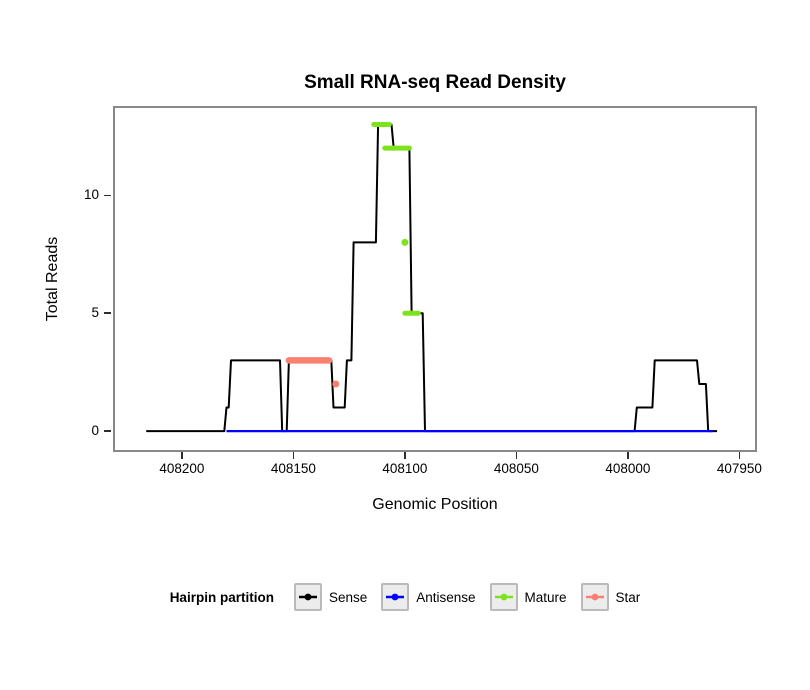 Image resolution: width=810 pixels, height=690 pixels. What do you see at coordinates (221, 597) in the screenshot?
I see `legend-title: Hairpin partition` at bounding box center [221, 597].